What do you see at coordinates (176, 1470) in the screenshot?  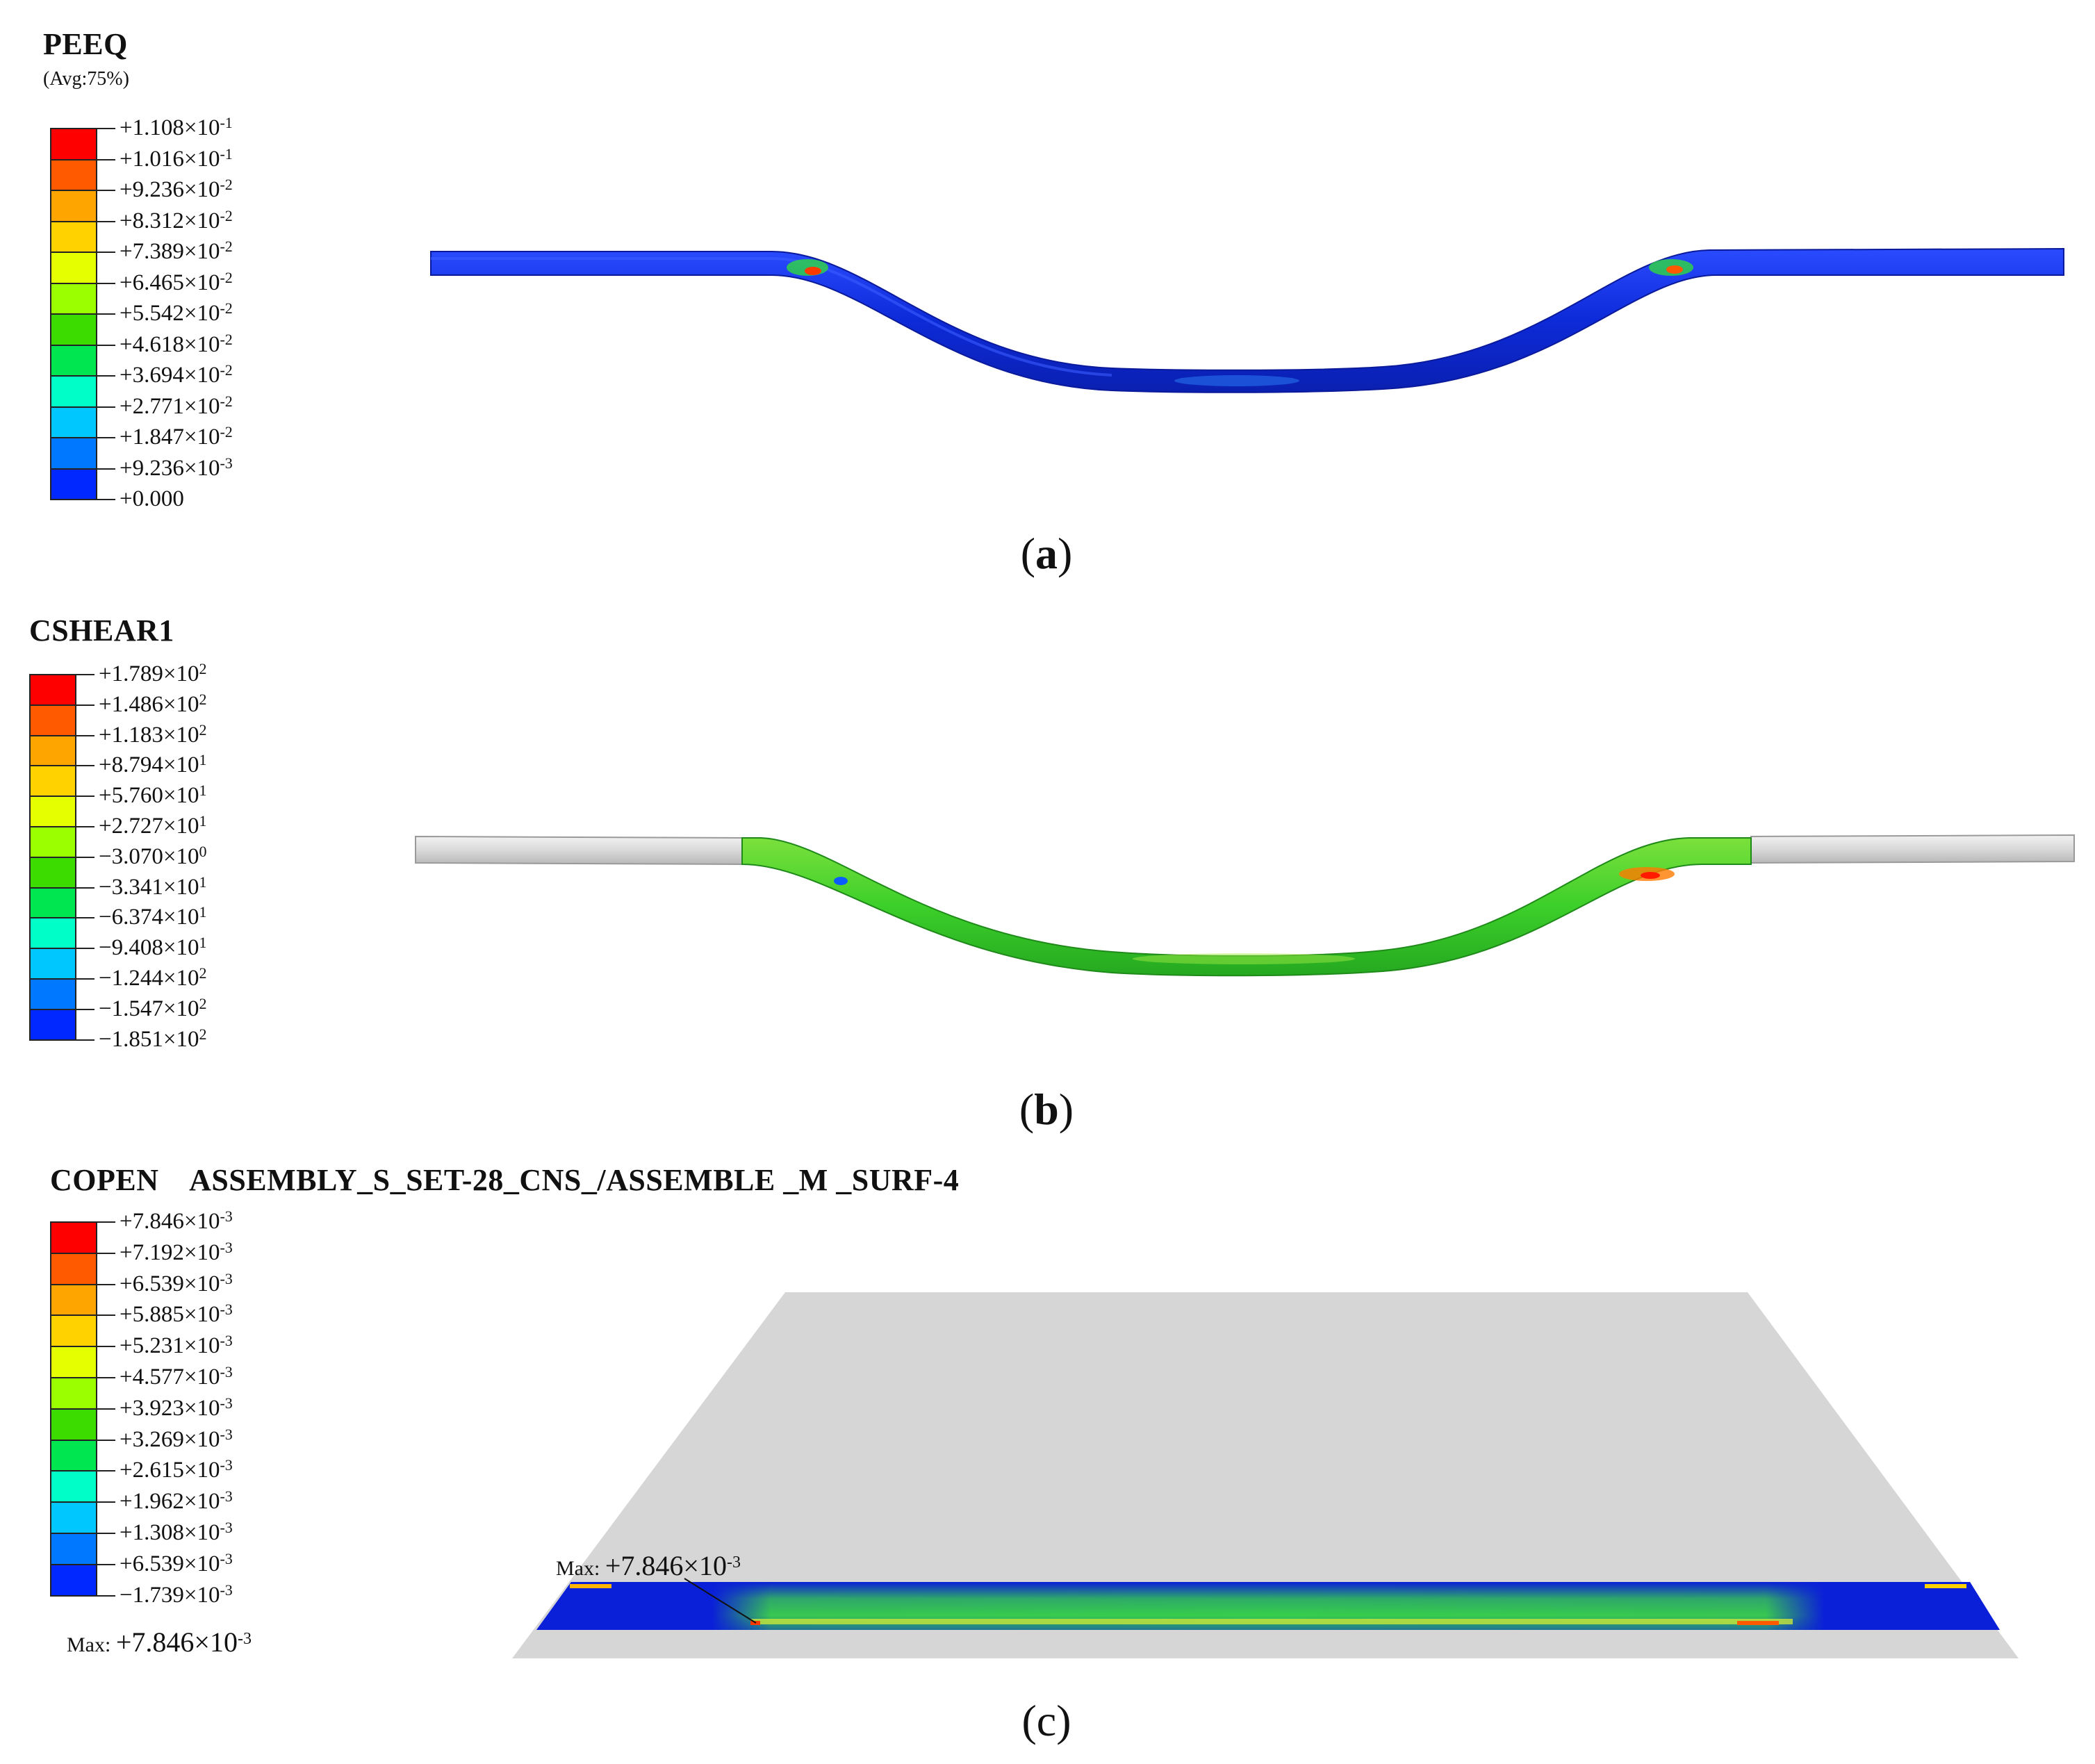 I see `legend-label: +2.615×10-3` at bounding box center [176, 1470].